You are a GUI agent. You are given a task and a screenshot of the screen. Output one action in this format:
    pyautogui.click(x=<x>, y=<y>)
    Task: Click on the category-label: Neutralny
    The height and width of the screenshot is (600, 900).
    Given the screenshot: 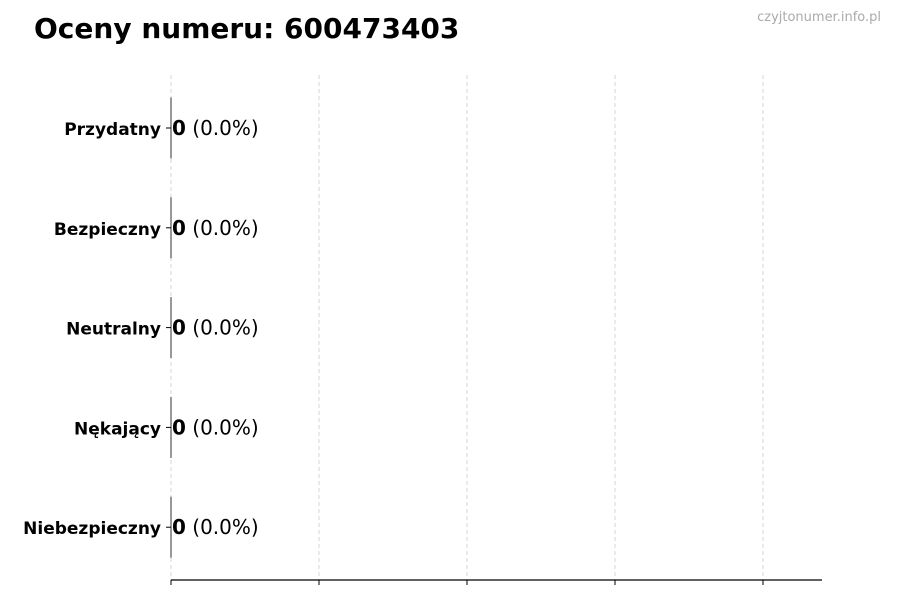 What is the action you would take?
    pyautogui.click(x=113, y=330)
    